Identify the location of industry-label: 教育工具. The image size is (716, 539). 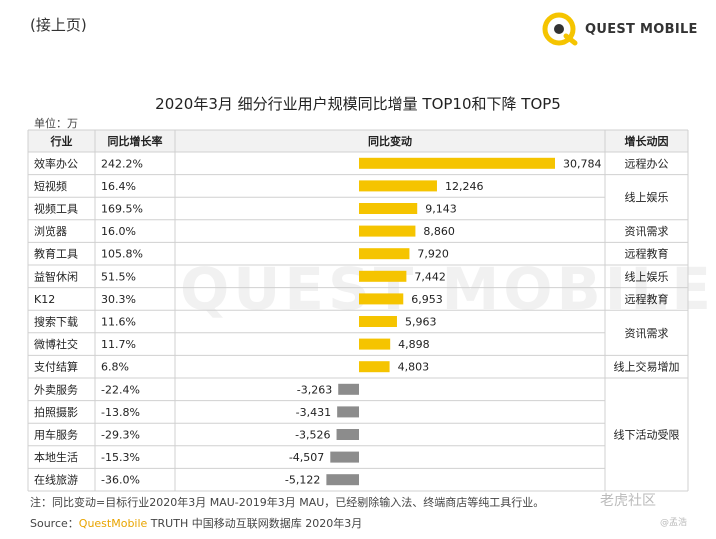
(56, 254).